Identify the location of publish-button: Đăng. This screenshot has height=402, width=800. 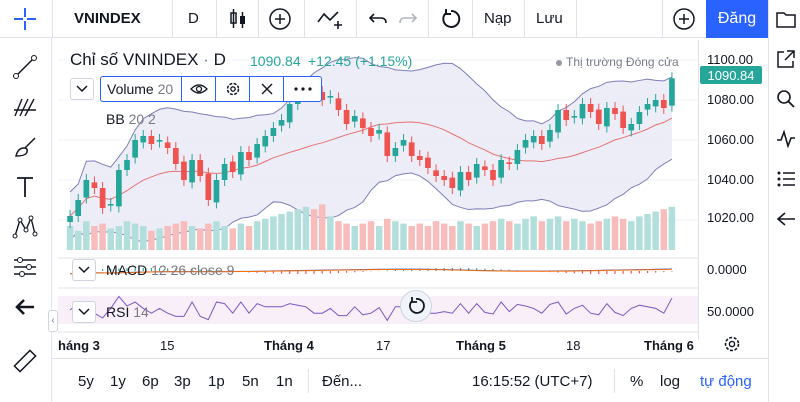
(737, 19).